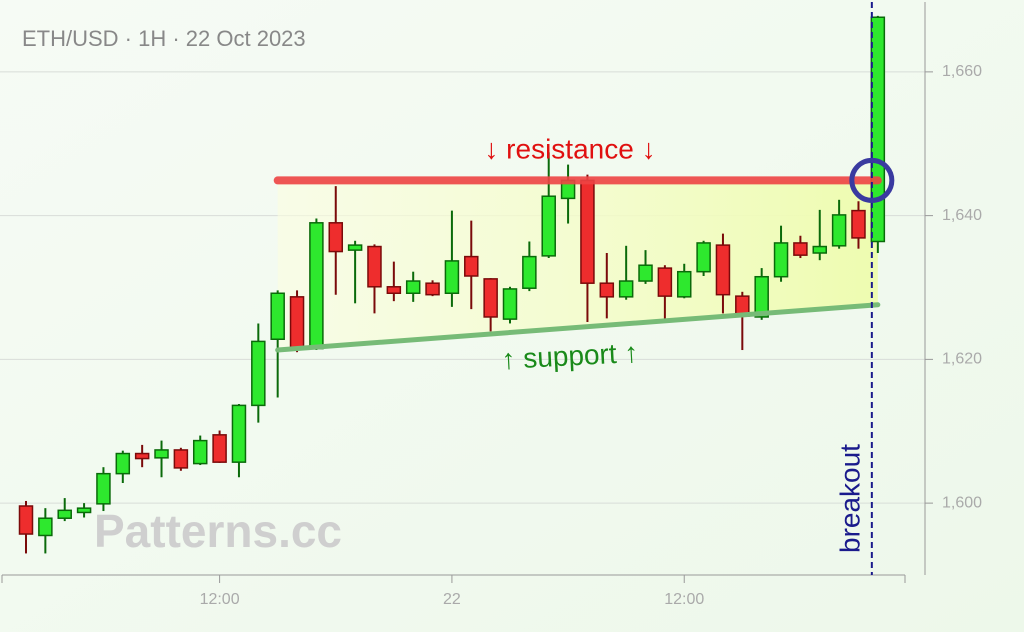  I want to click on support-line, so click(578, 327).